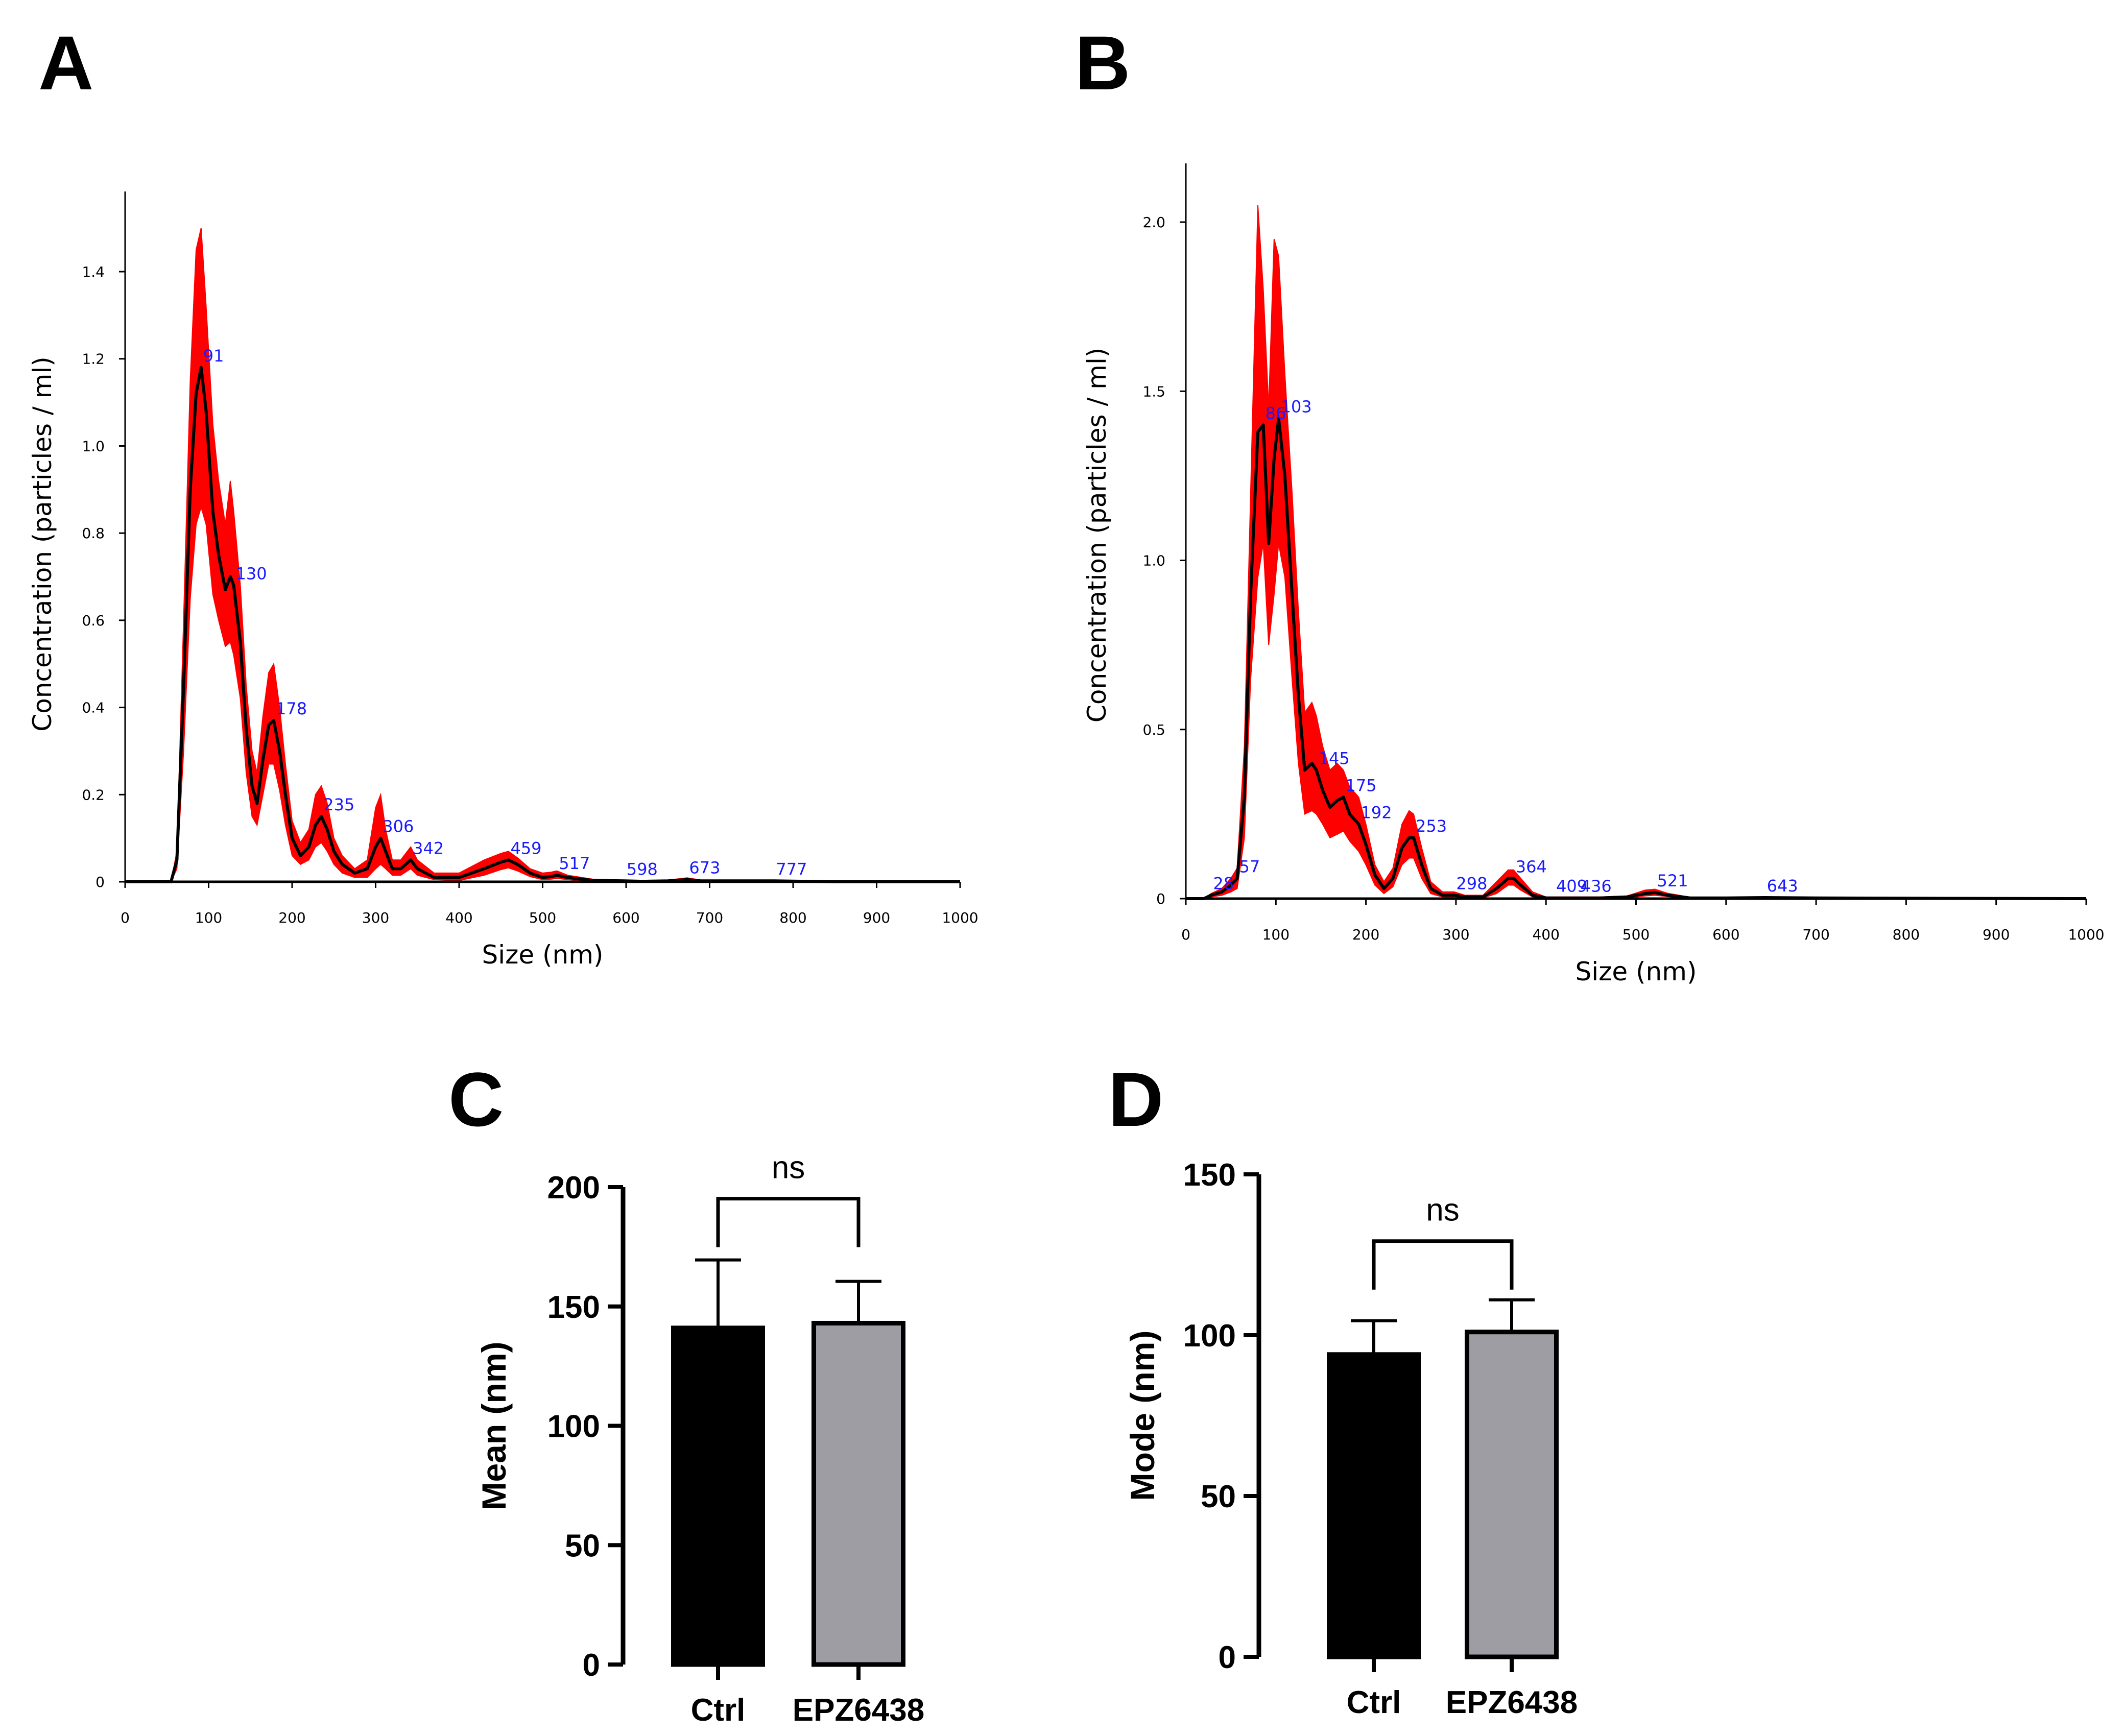 The height and width of the screenshot is (1736, 2124). I want to click on y-tick-label: 0.2, so click(93, 794).